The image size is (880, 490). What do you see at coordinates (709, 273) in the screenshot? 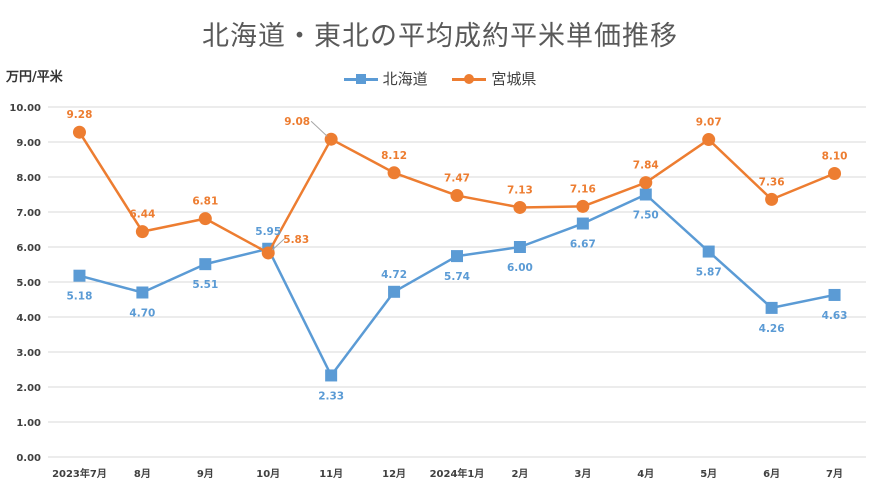
I see `data-label: 5.87` at bounding box center [709, 273].